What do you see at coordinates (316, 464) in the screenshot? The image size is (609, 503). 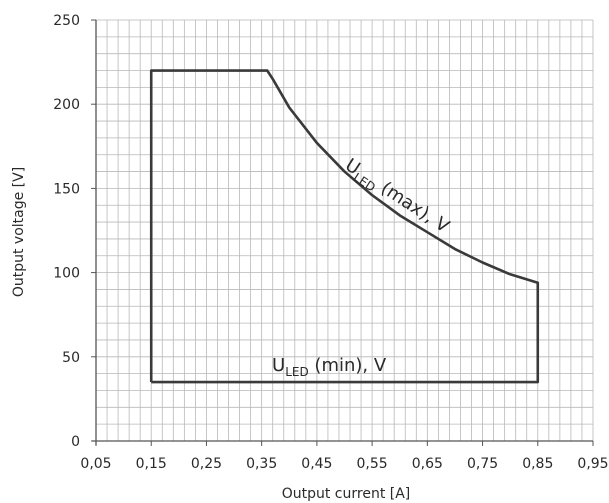 I see `x-tick-label: 0,45` at bounding box center [316, 464].